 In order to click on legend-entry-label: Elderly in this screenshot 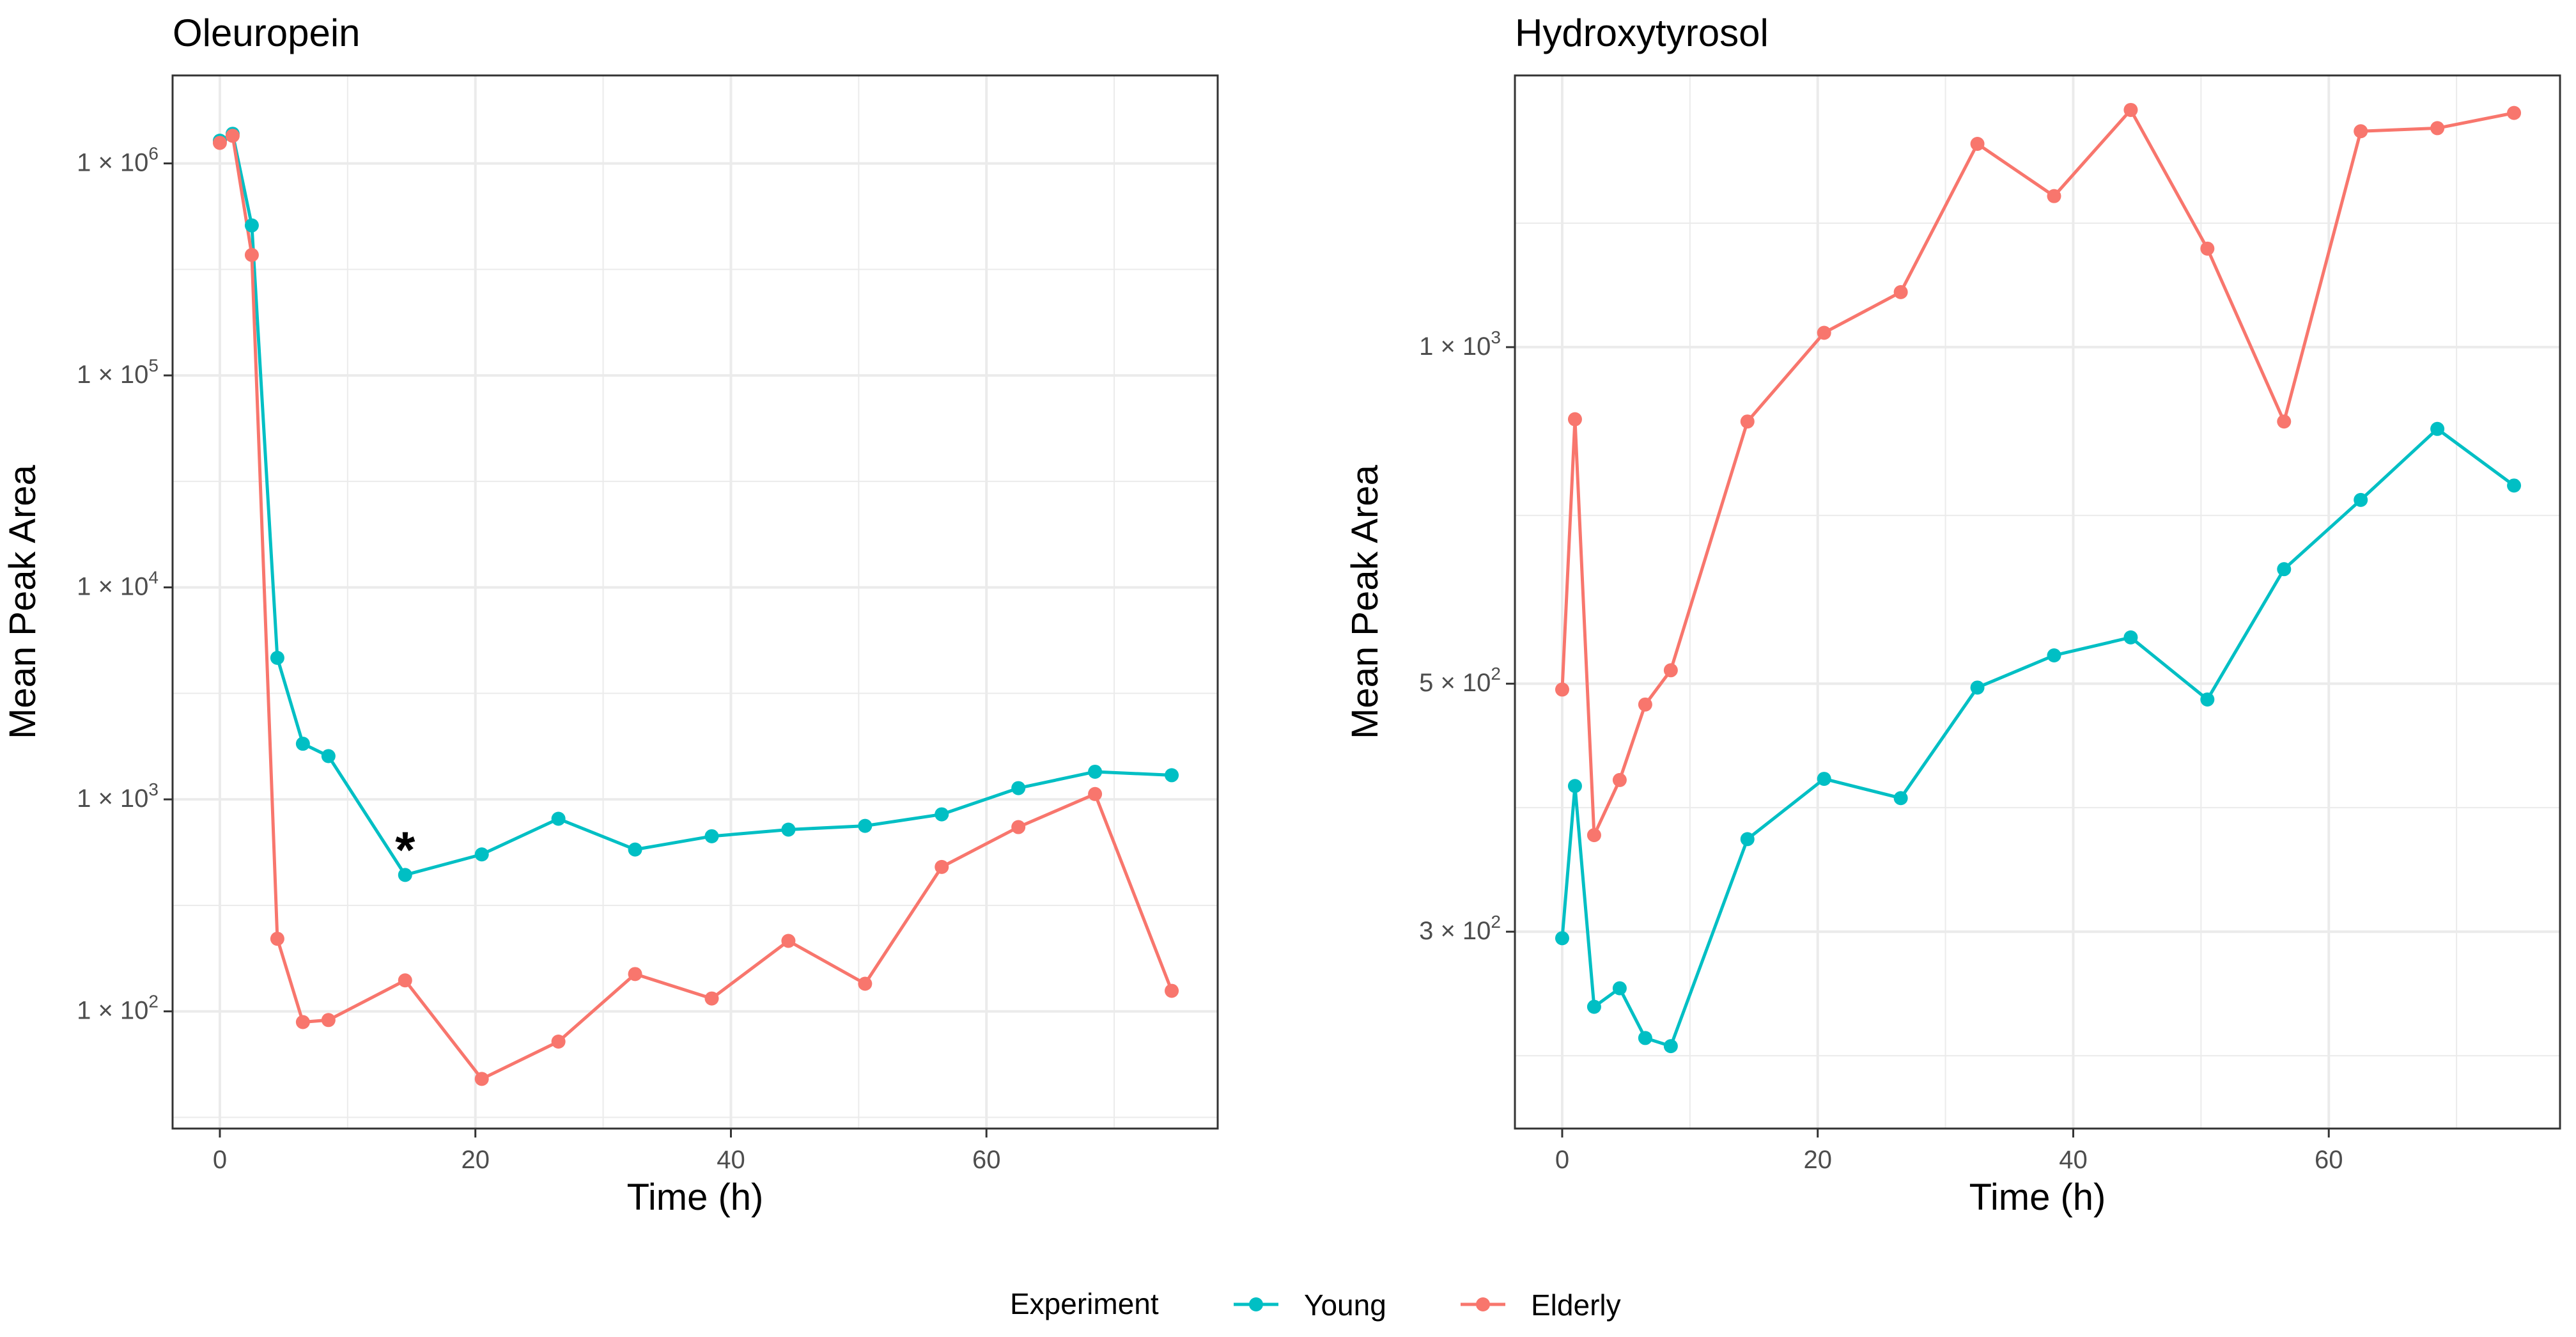, I will do `click(1576, 1305)`.